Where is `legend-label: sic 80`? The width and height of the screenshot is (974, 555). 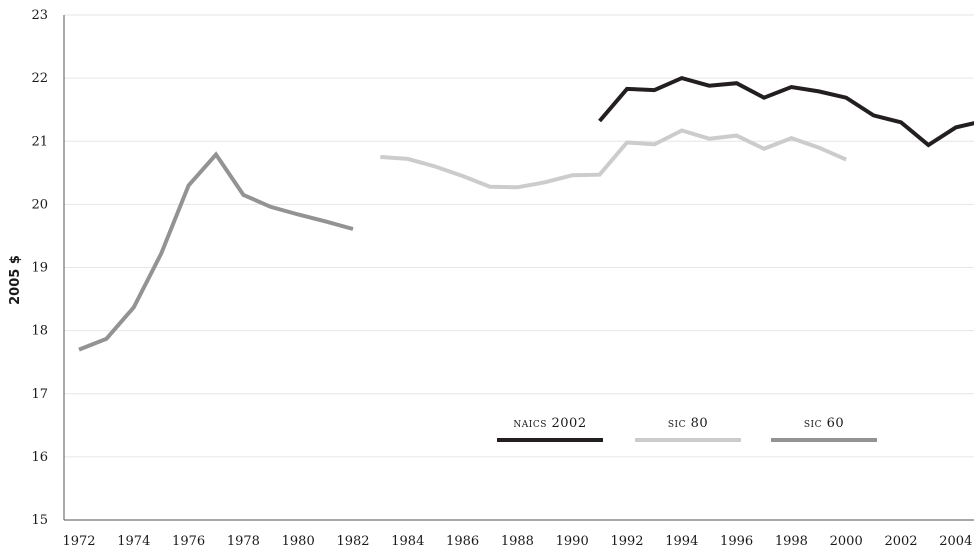
legend-label: sic 80 is located at coordinates (688, 423).